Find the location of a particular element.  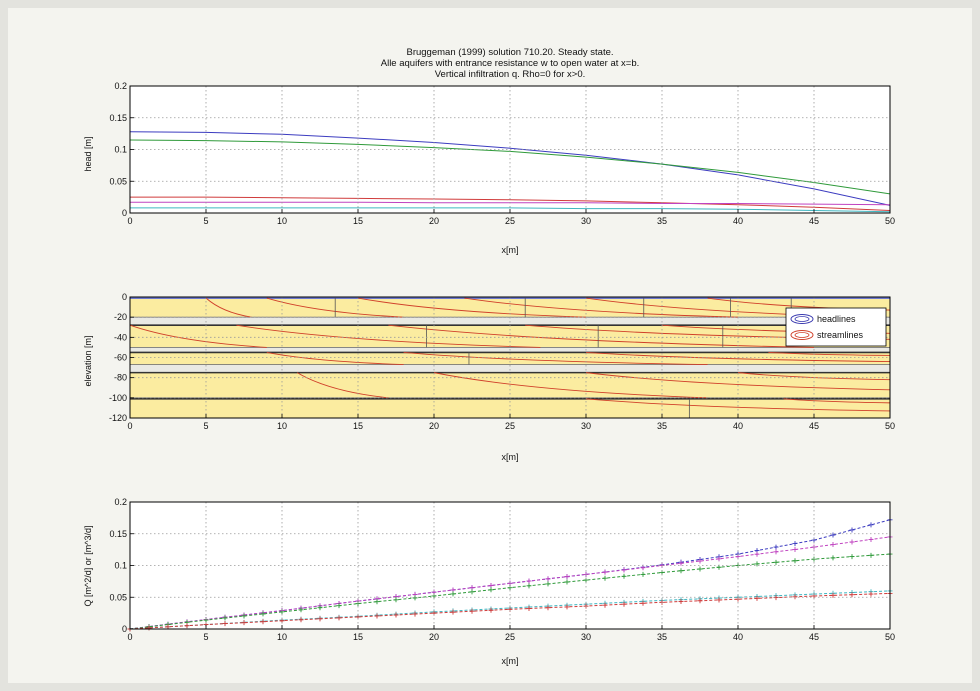

y-tick-label: -80 is located at coordinates (120, 378).